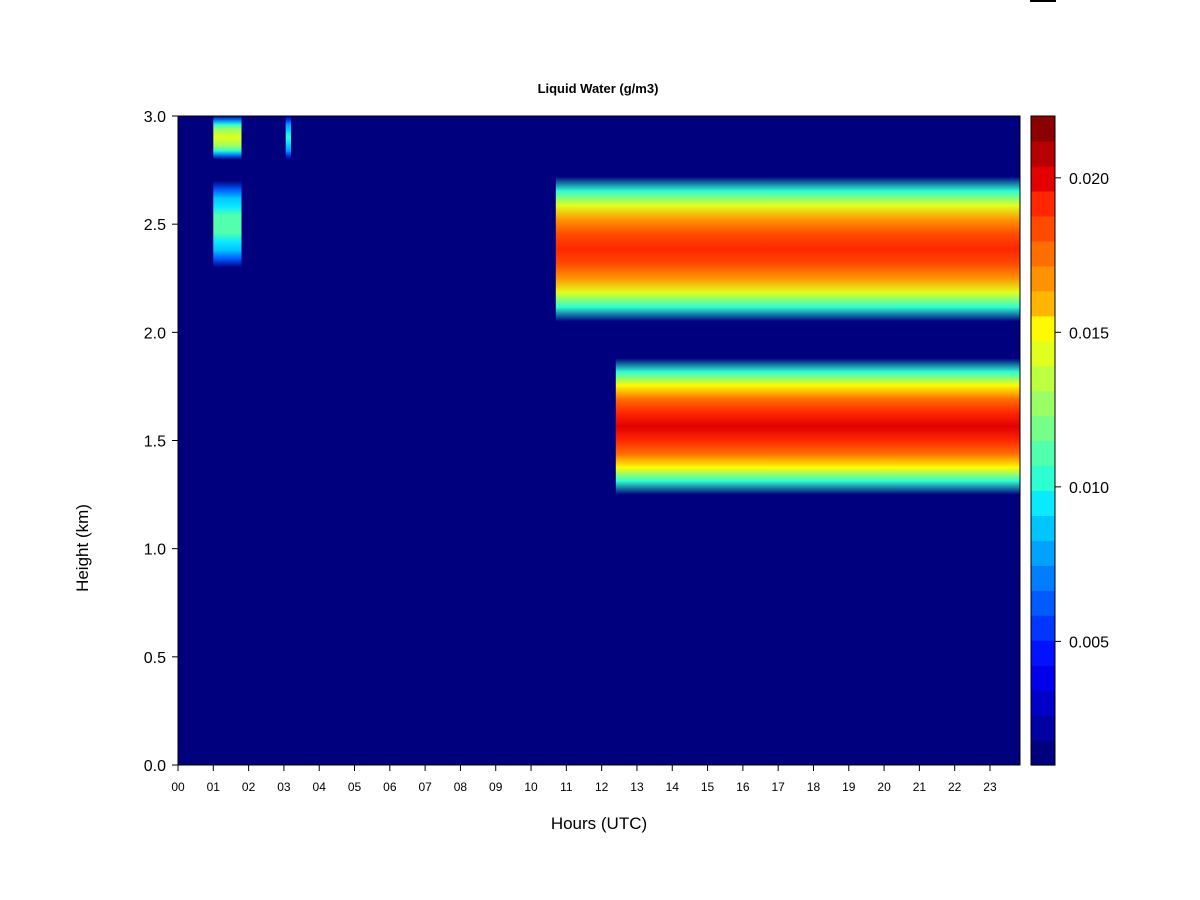 This screenshot has width=1200, height=900. Describe the element at coordinates (599, 823) in the screenshot. I see `x-axis-label: Hours (UTC)` at that location.